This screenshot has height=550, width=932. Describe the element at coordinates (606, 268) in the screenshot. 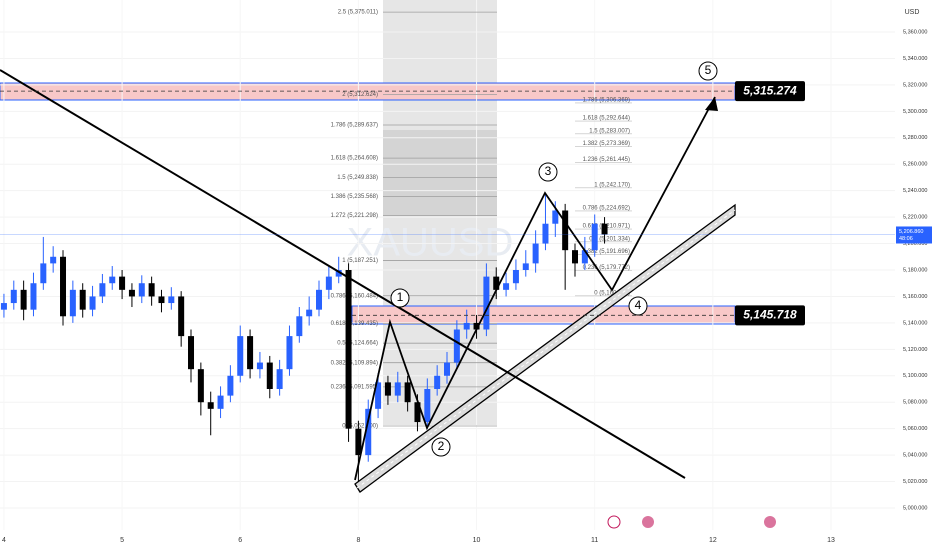

I see `fib-label: 0.236 (5,179.772)` at that location.